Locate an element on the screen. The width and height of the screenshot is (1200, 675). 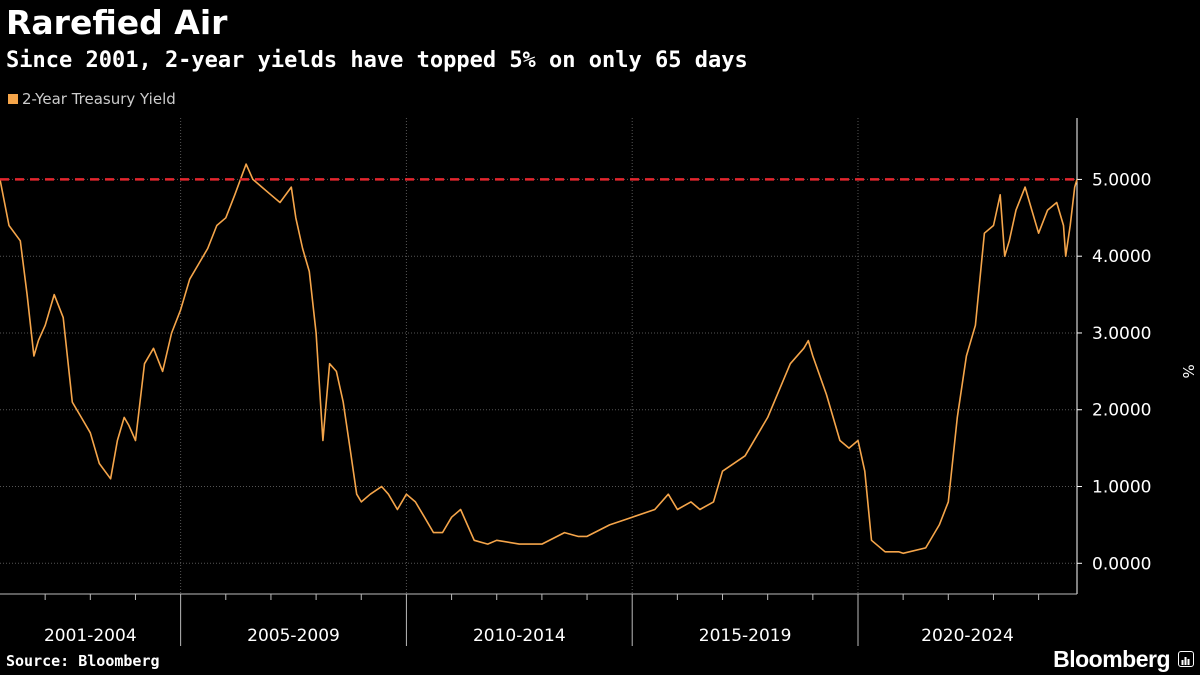
source-note: Source: Bloomberg is located at coordinates (83, 661).